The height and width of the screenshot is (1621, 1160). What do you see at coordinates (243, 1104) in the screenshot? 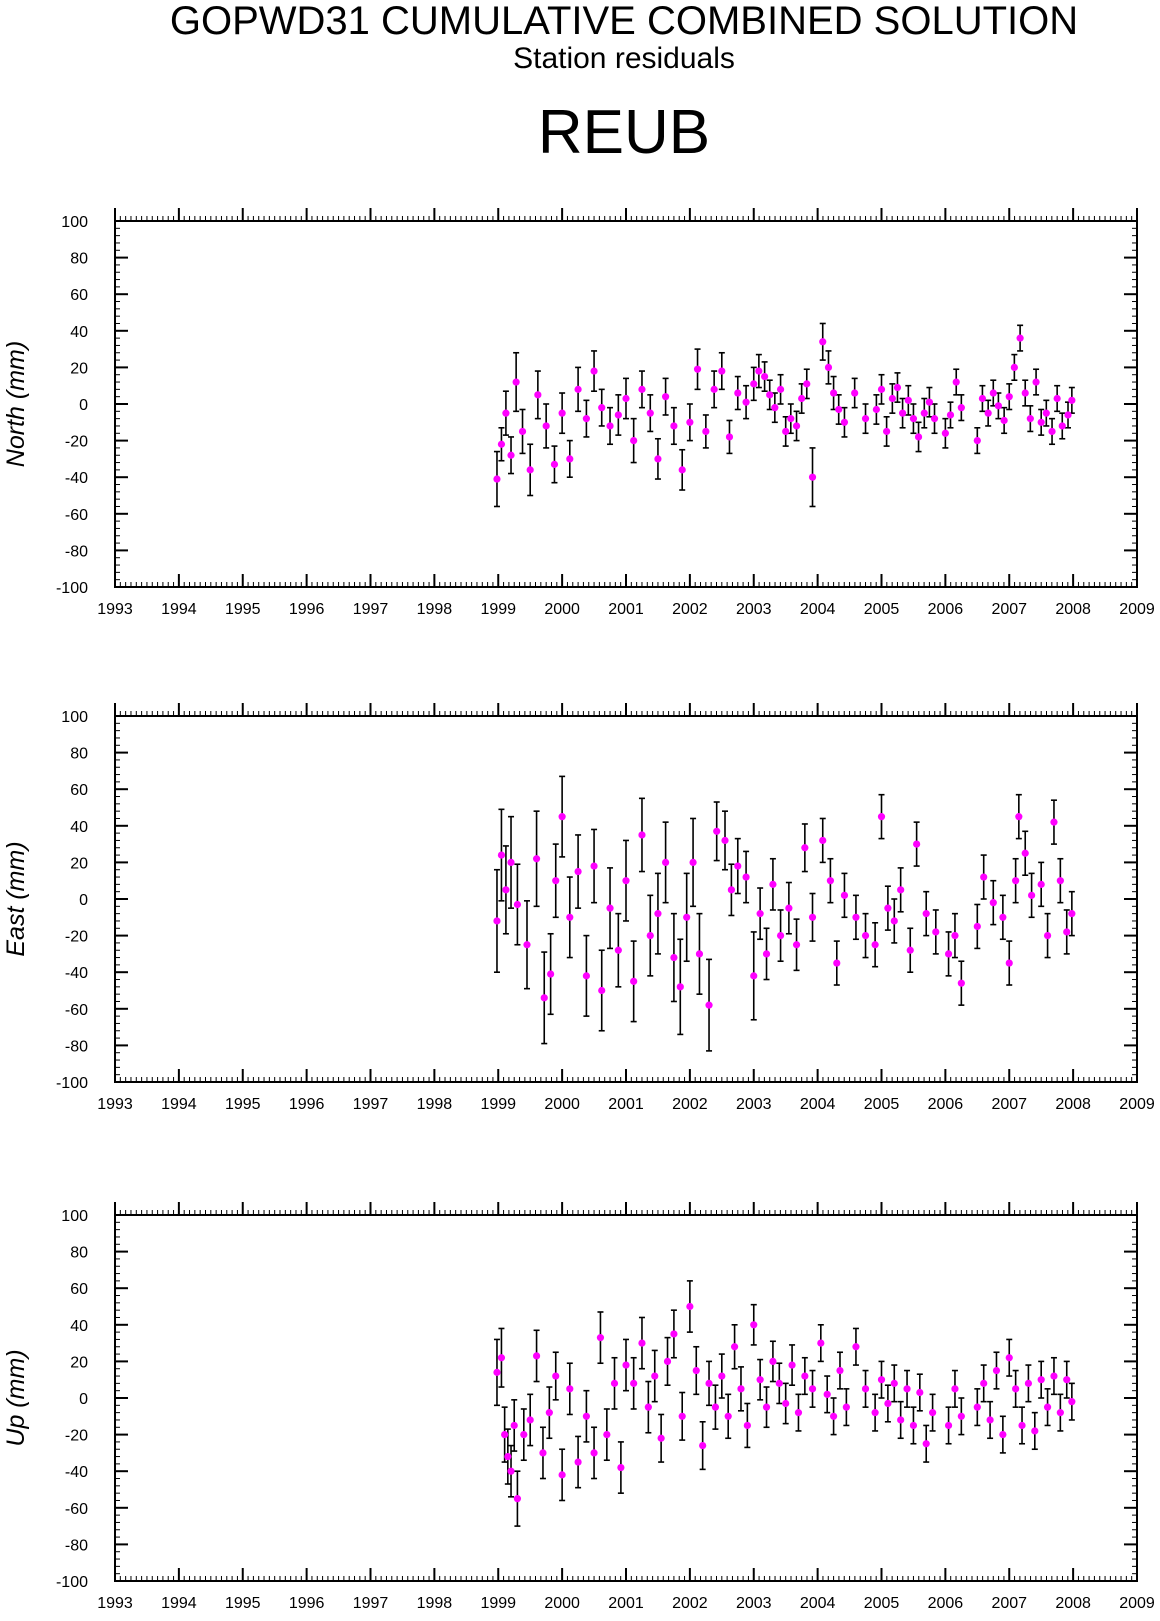
I see `x-tick-label: 1995` at bounding box center [243, 1104].